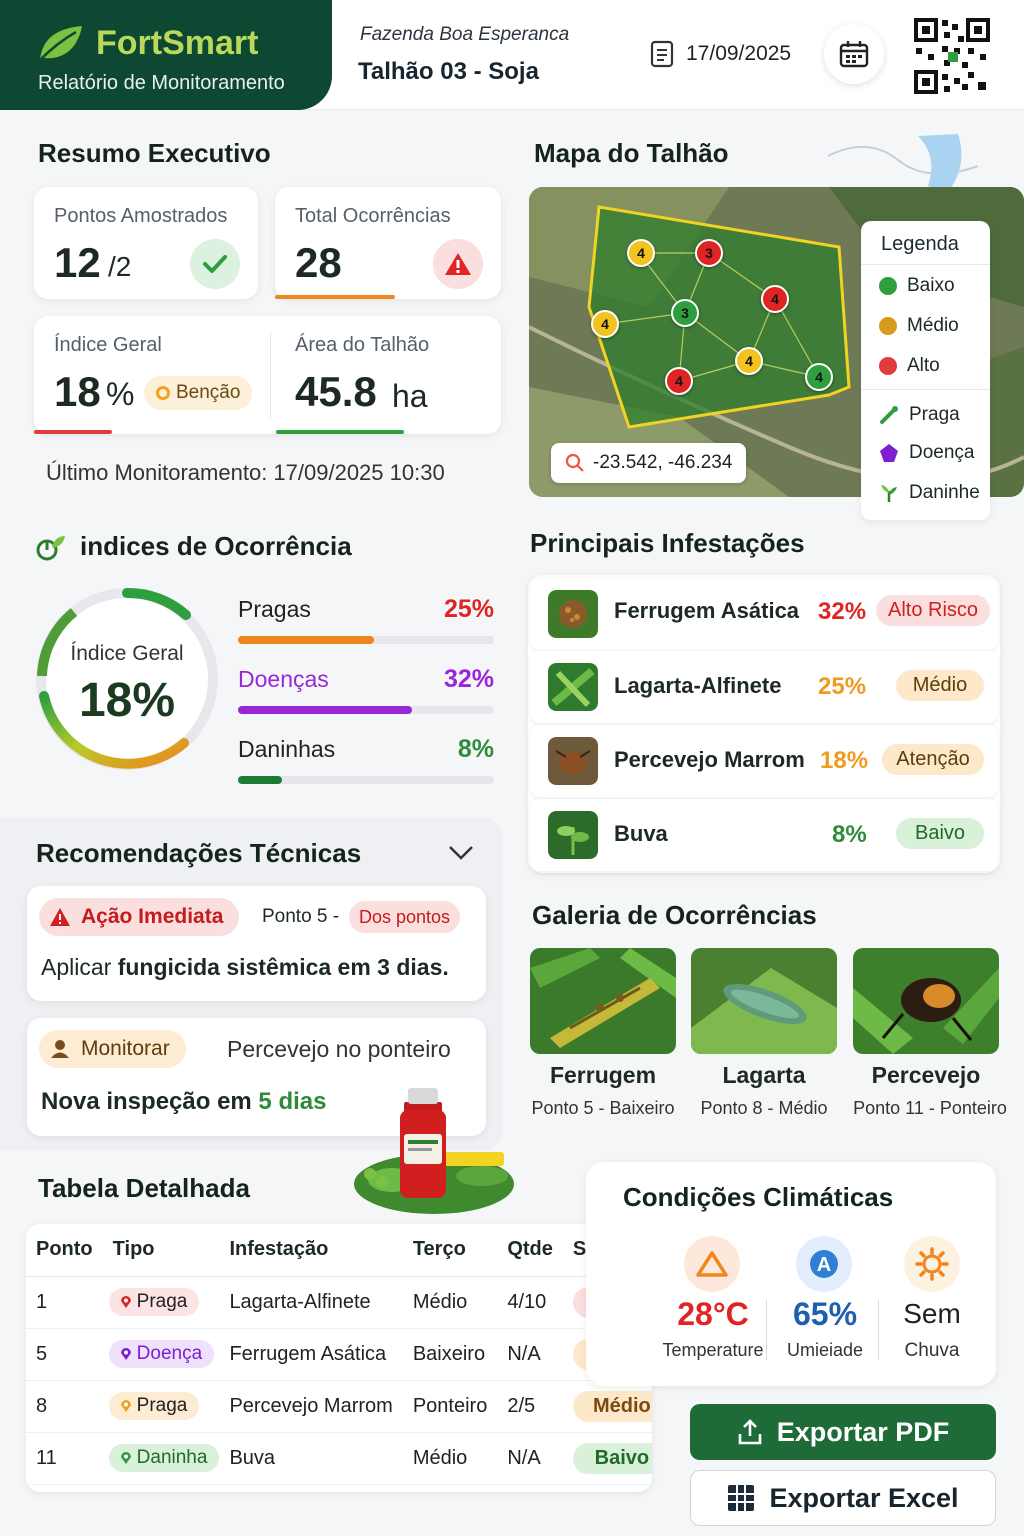 The image size is (1024, 1536). Describe the element at coordinates (461, 853) in the screenshot. I see `chevron-down-icon` at that location.